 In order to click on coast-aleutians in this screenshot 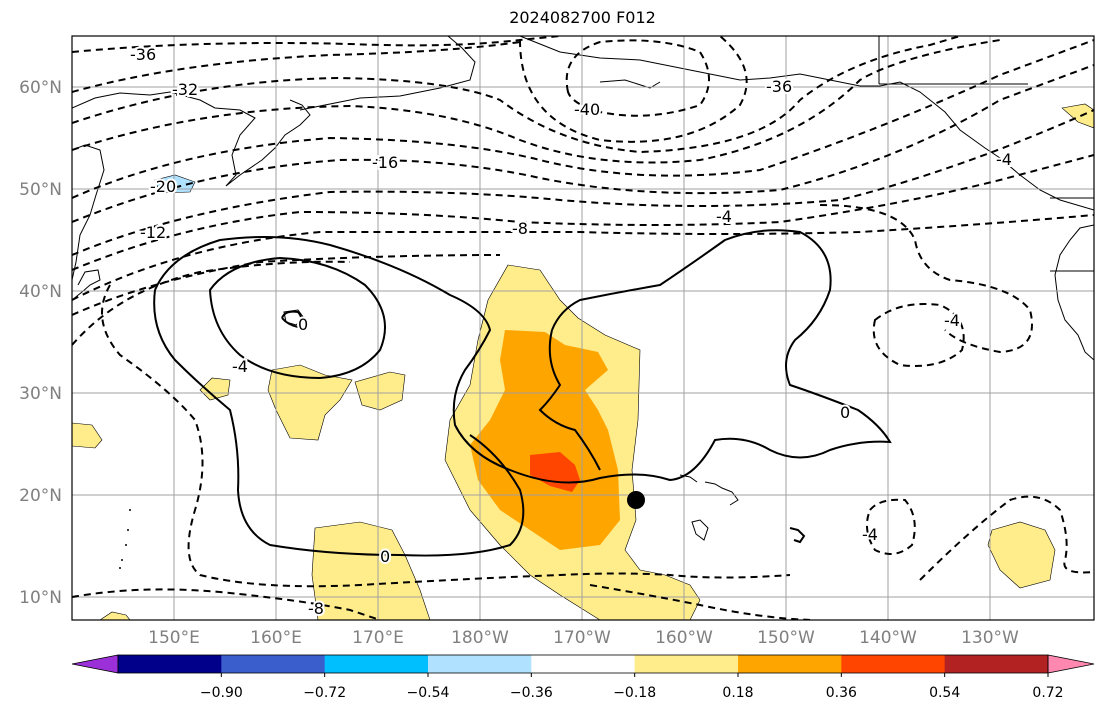, I will do `click(387, 73)`.